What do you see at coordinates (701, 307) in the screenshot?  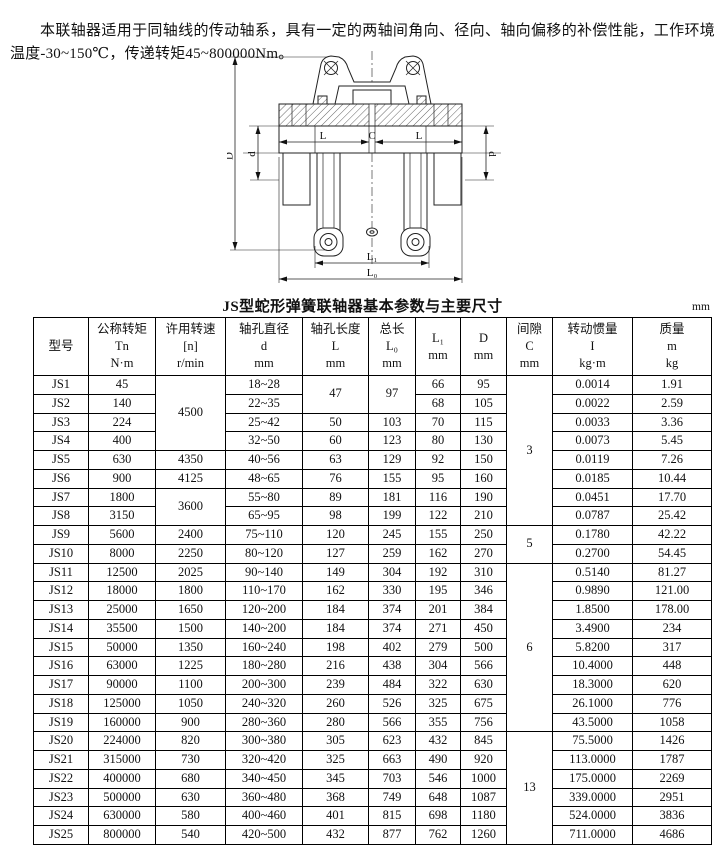 I see `unit-label: mm` at bounding box center [701, 307].